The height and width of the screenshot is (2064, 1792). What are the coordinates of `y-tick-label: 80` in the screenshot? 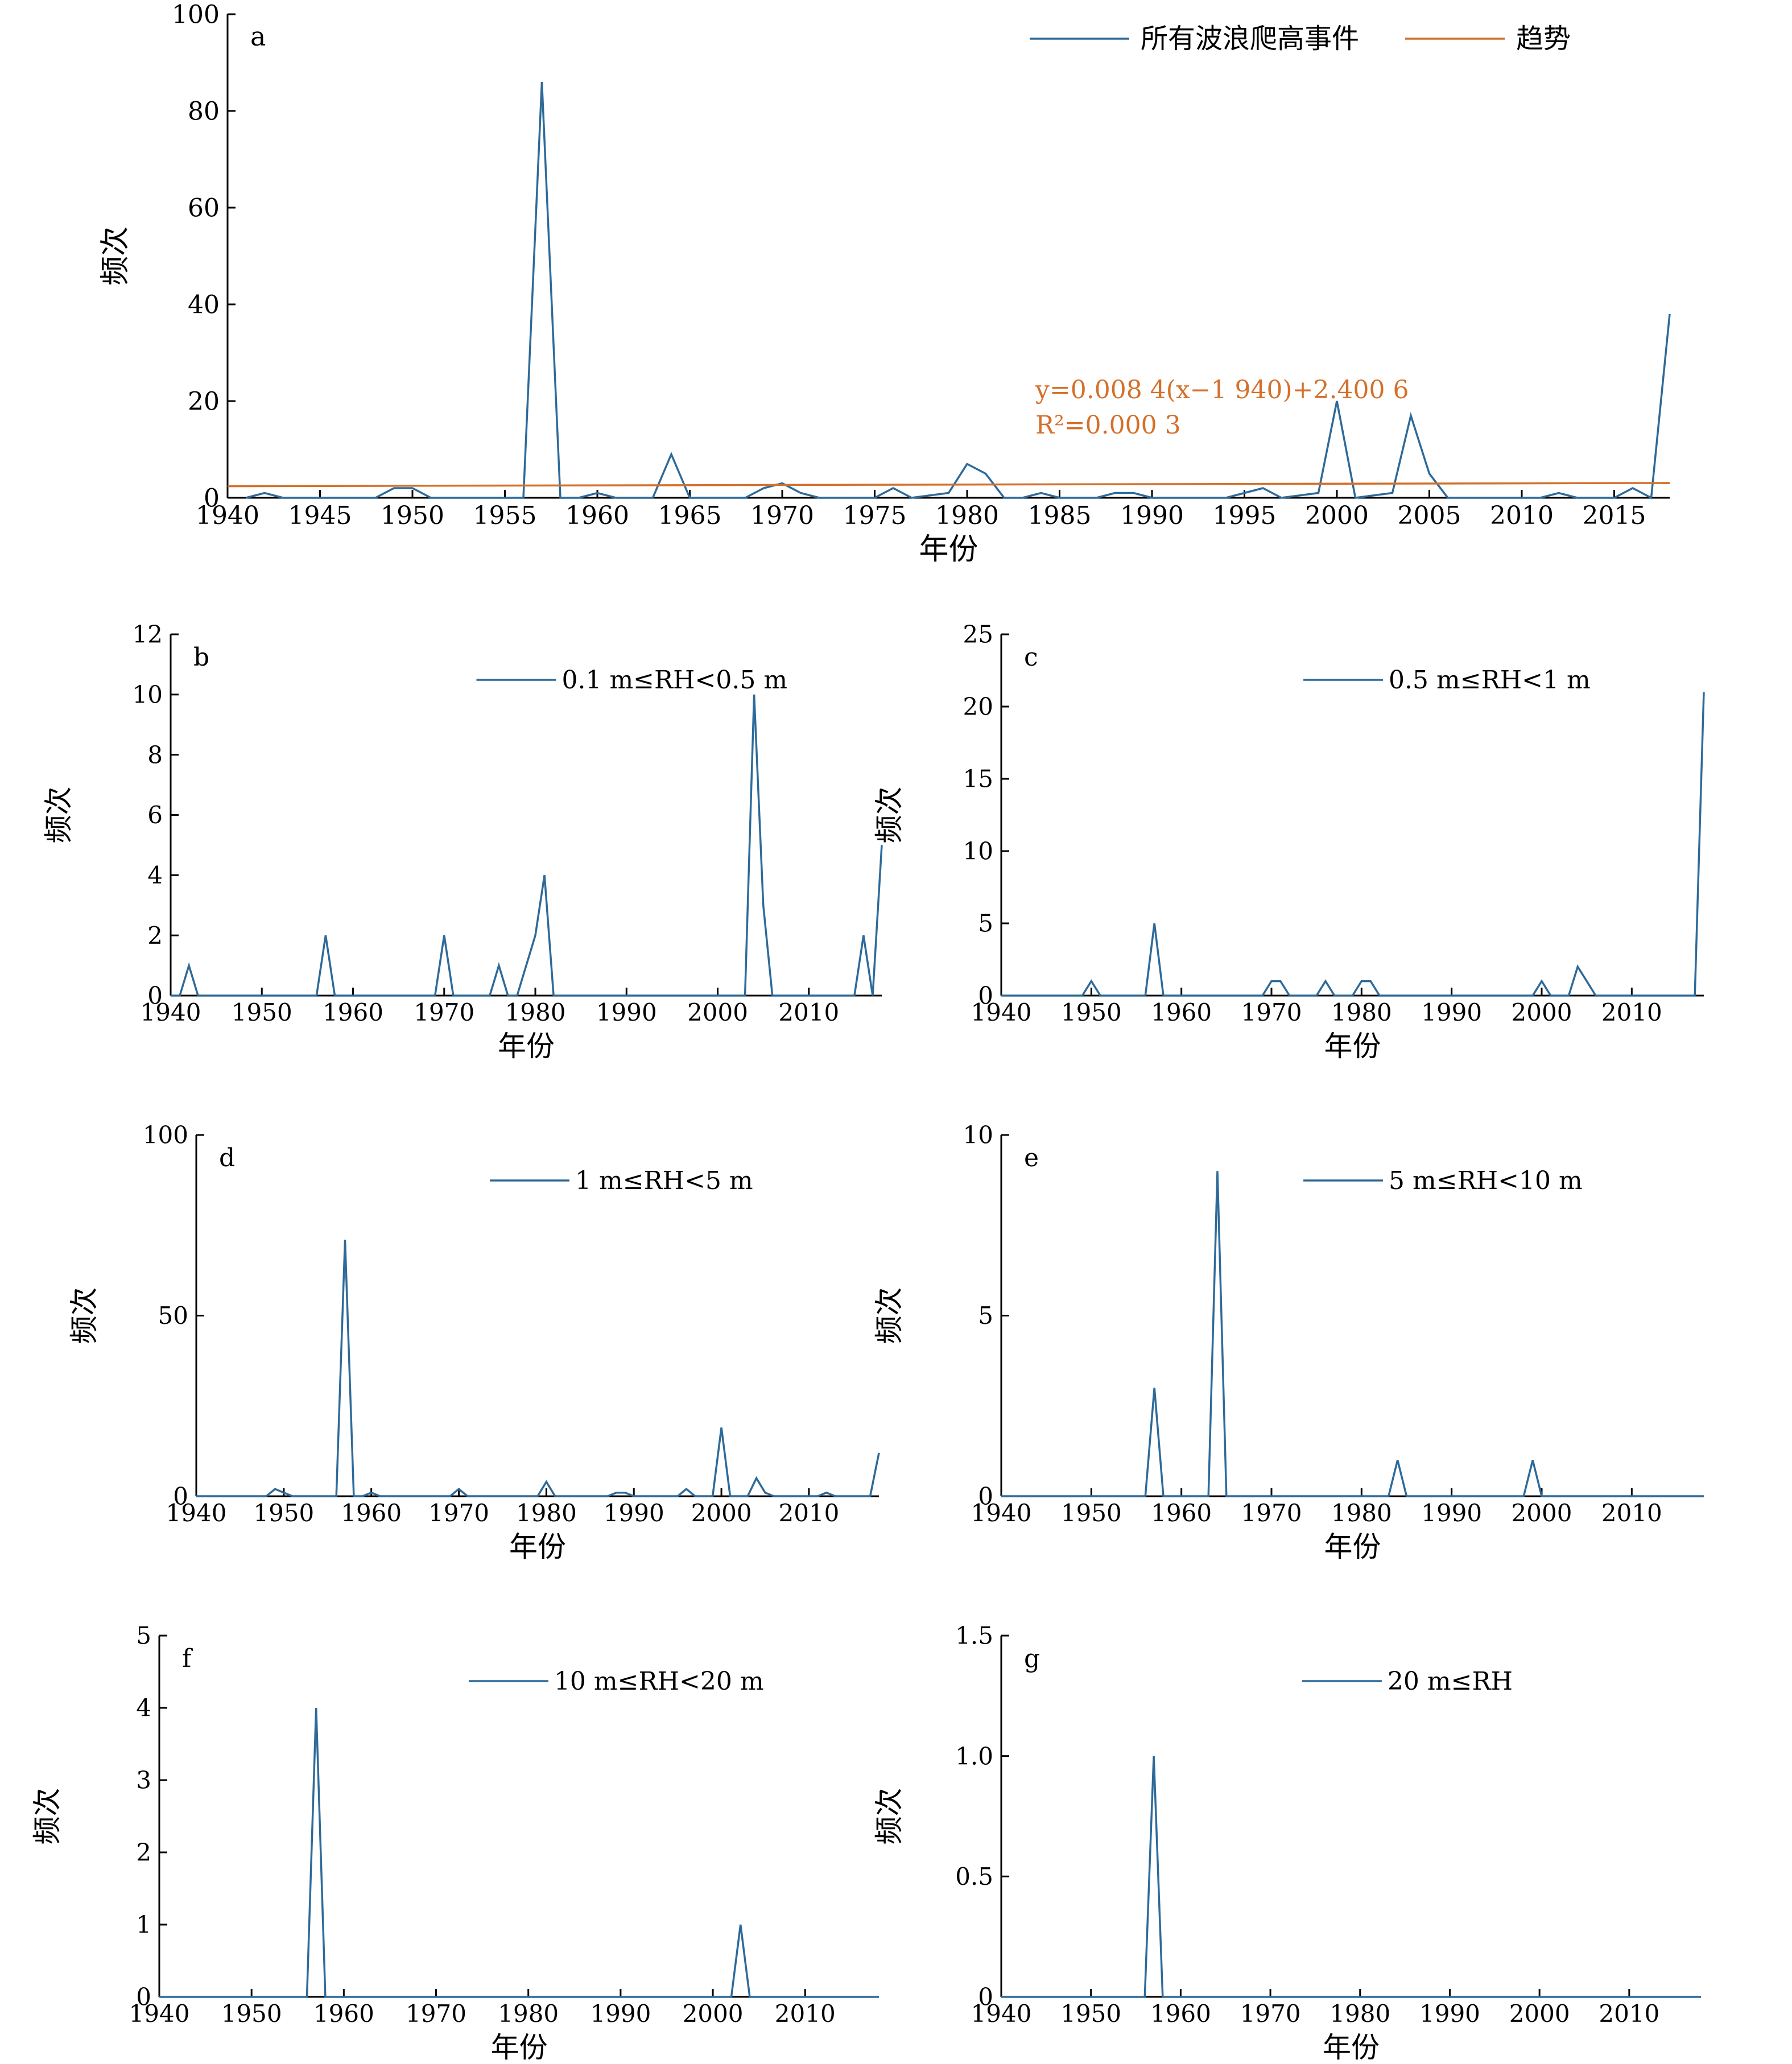 It's located at (204, 111).